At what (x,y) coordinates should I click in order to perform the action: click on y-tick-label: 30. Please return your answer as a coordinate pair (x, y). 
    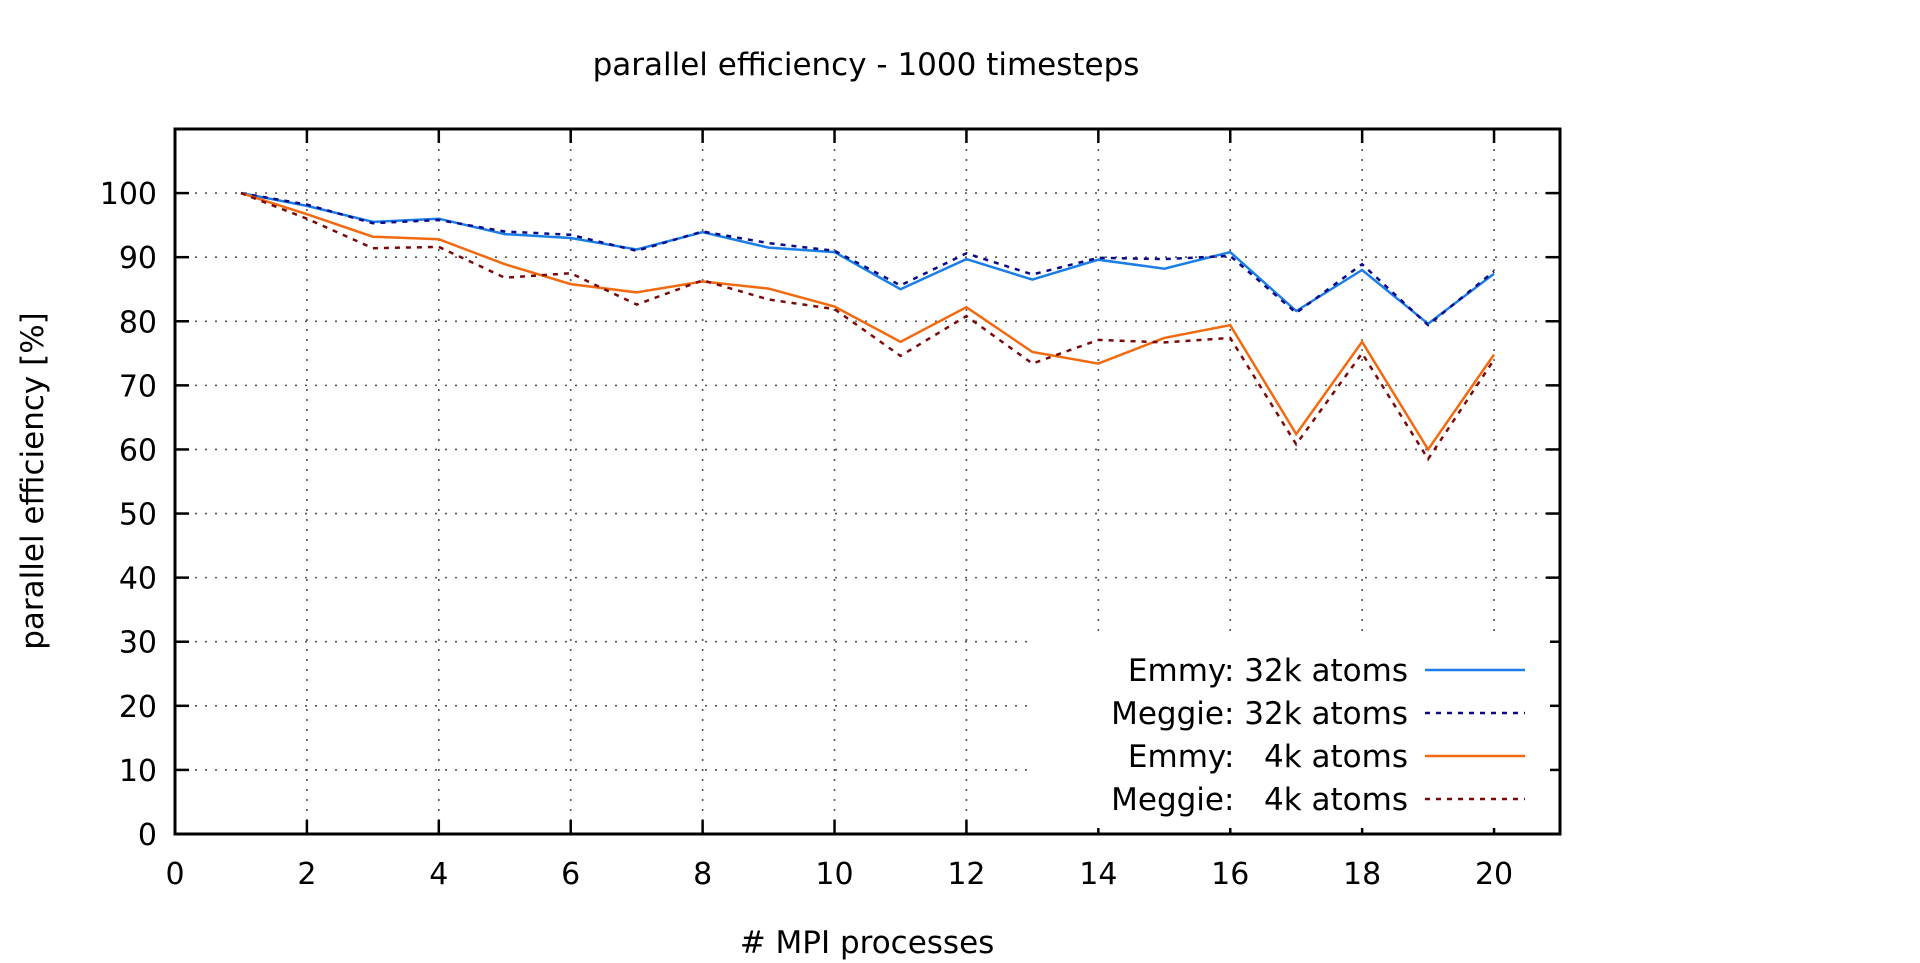
    Looking at the image, I should click on (138, 643).